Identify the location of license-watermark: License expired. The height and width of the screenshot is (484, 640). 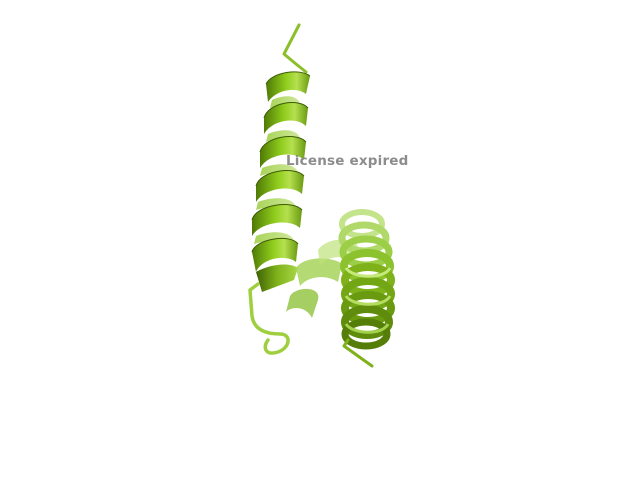
(347, 161).